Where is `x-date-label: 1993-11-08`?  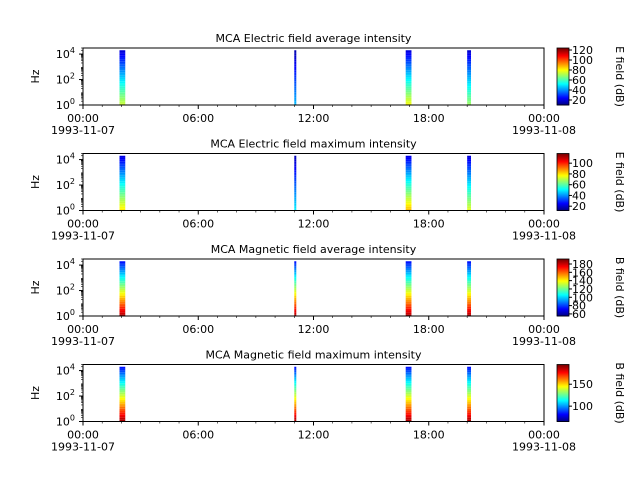
x-date-label: 1993-11-08 is located at coordinates (544, 130).